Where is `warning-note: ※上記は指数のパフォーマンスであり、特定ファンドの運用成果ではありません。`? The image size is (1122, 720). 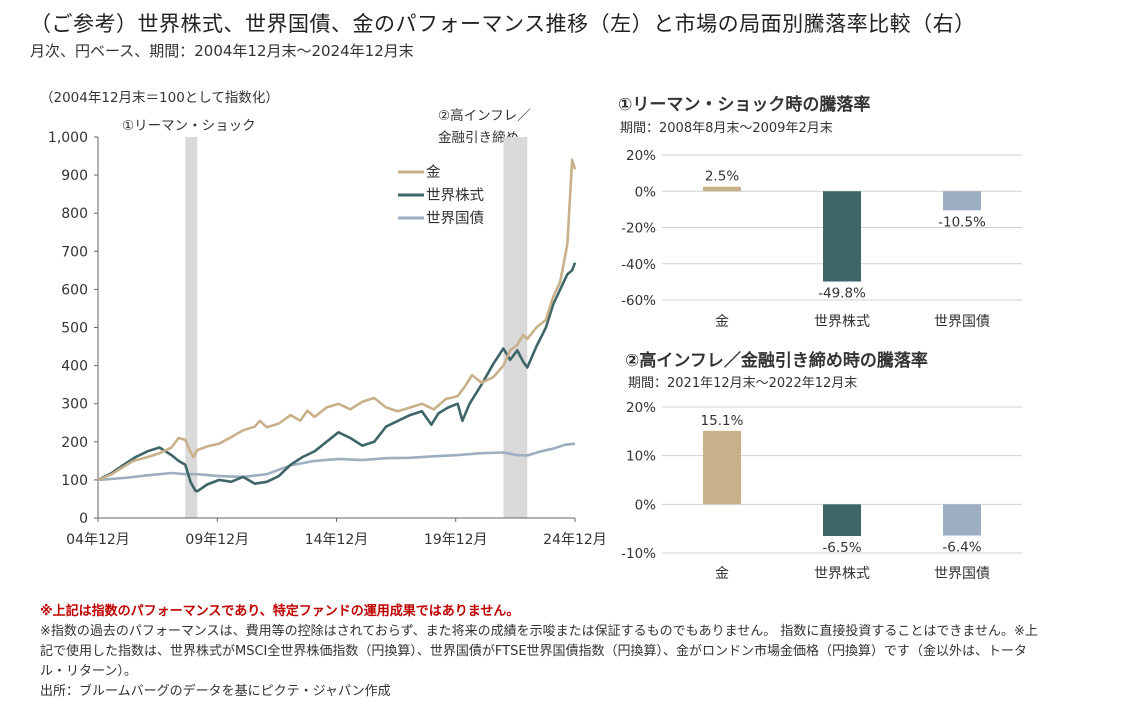
warning-note: ※上記は指数のパフォーマンスであり、特定ファンドの運用成果ではありません。 is located at coordinates (280, 611).